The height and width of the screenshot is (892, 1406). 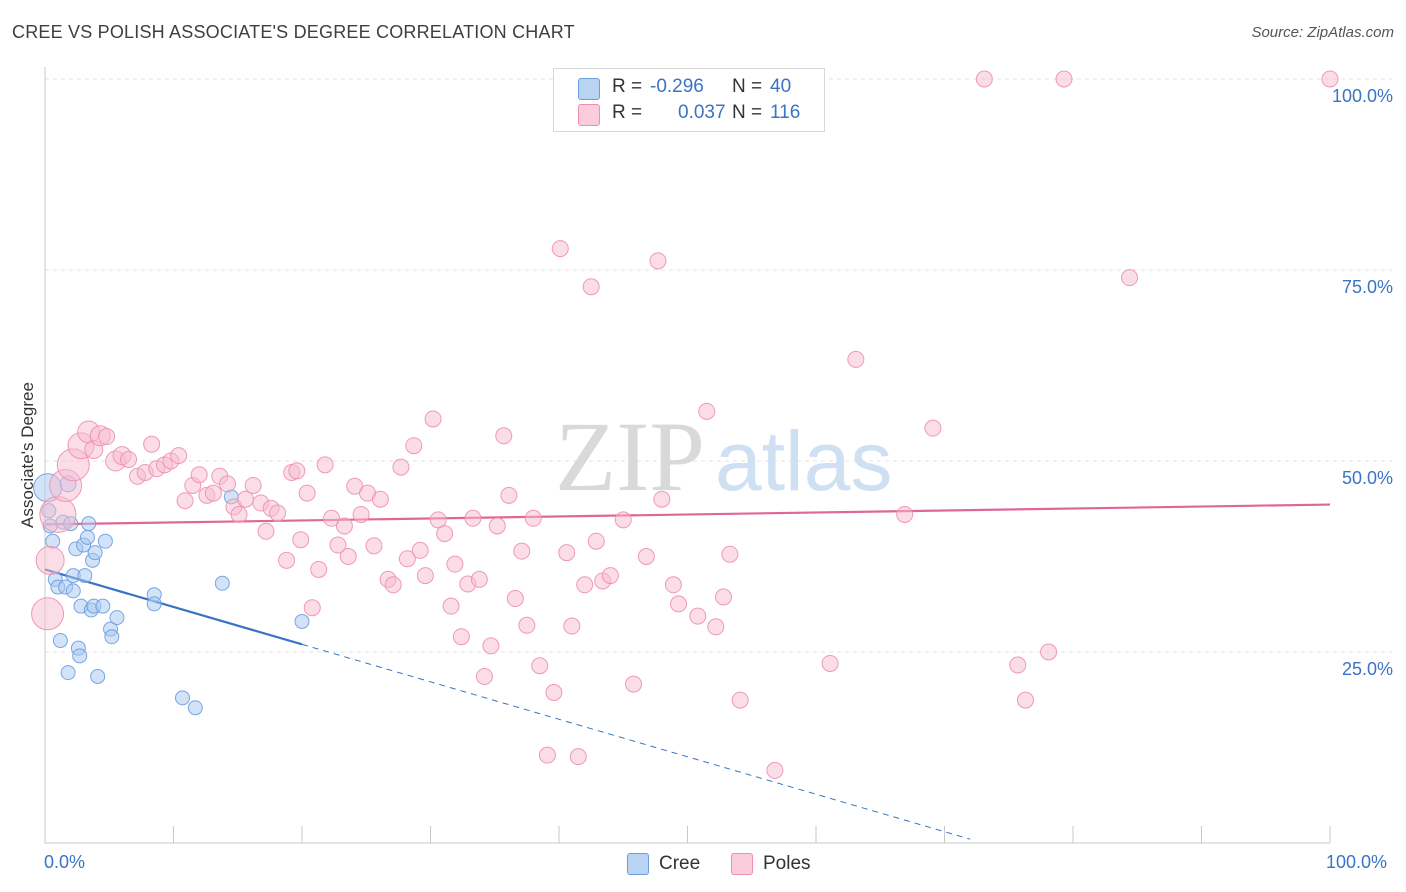 What do you see at coordinates (65, 862) in the screenshot?
I see `x-tick-label: 0.0%` at bounding box center [65, 862].